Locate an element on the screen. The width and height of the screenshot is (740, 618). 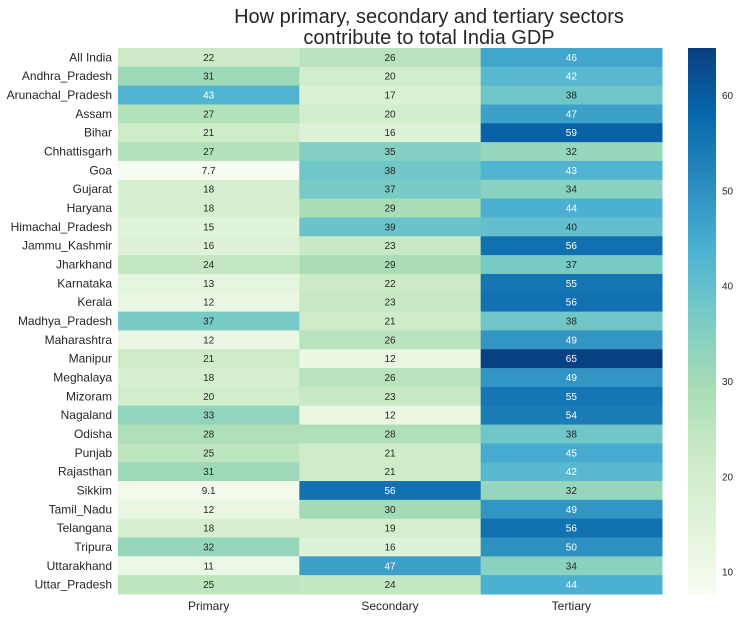
row-label: Punjab is located at coordinates (94, 453).